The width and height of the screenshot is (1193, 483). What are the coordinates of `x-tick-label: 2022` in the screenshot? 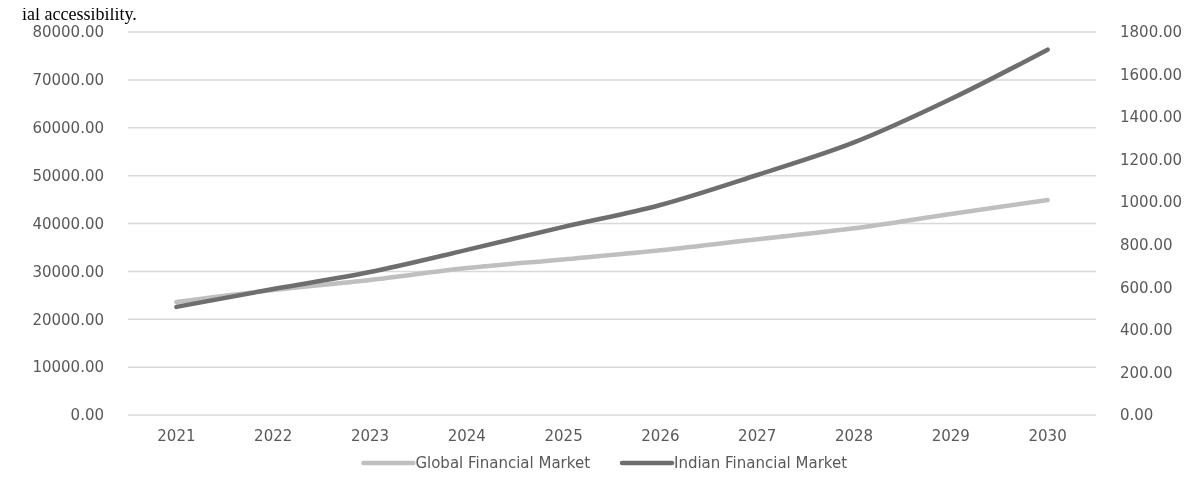 It's located at (273, 436).